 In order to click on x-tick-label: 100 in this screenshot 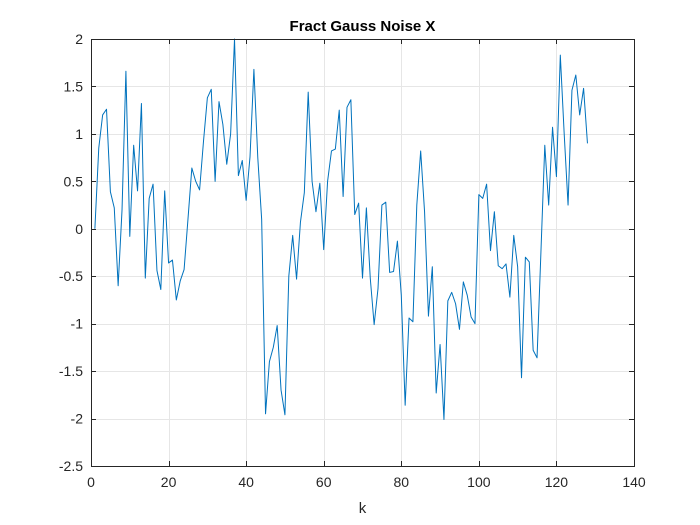, I will do `click(479, 482)`.